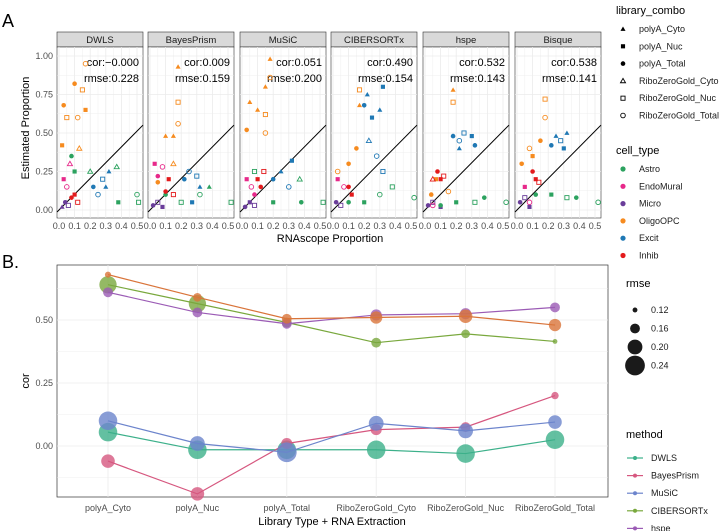 The width and height of the screenshot is (720, 531). I want to click on legend-title-library-combo: library_combo, so click(650, 11).